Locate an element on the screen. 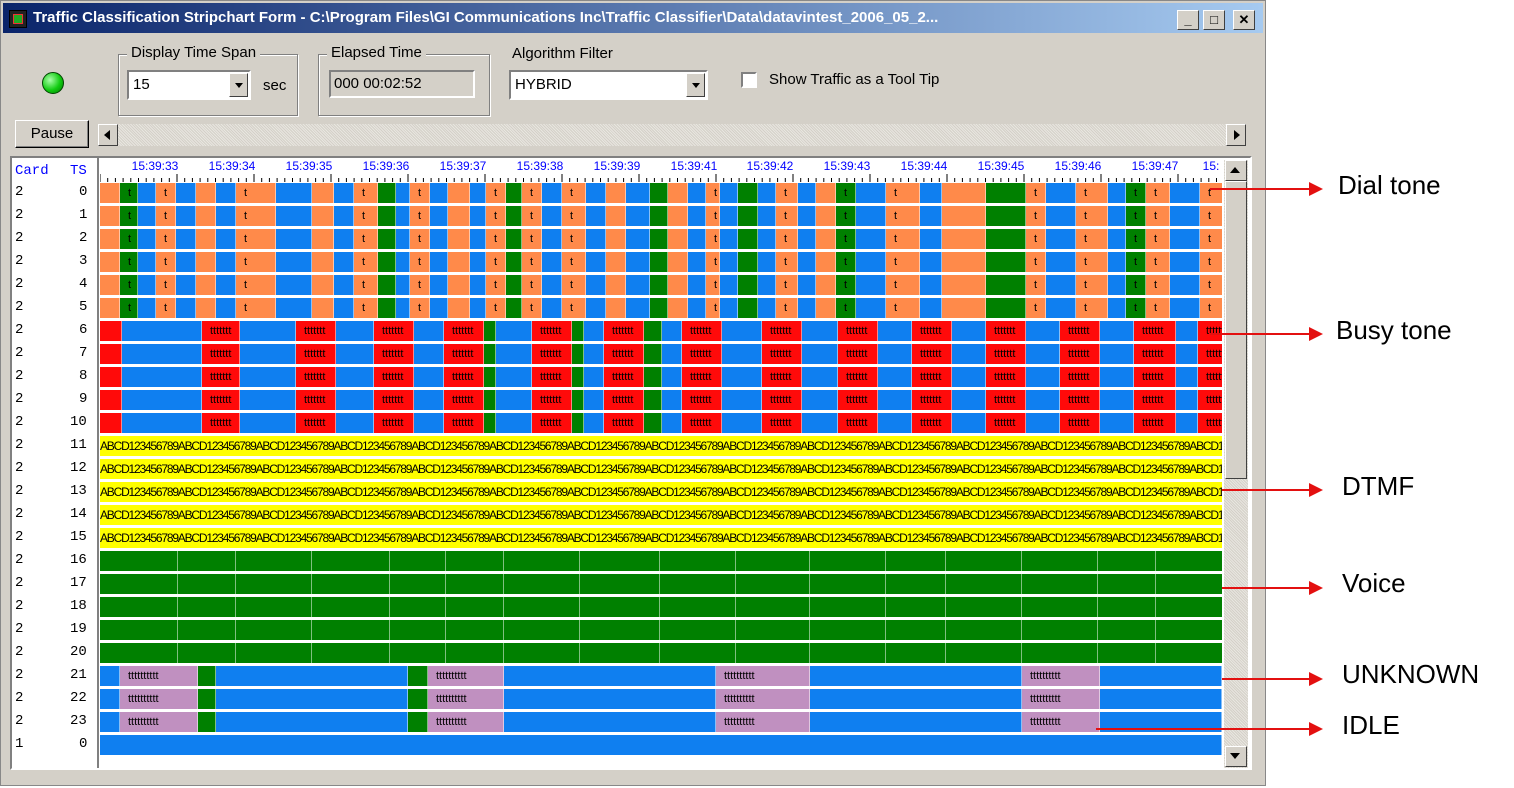 The image size is (1514, 788). scroll-left-icon is located at coordinates (108, 135).